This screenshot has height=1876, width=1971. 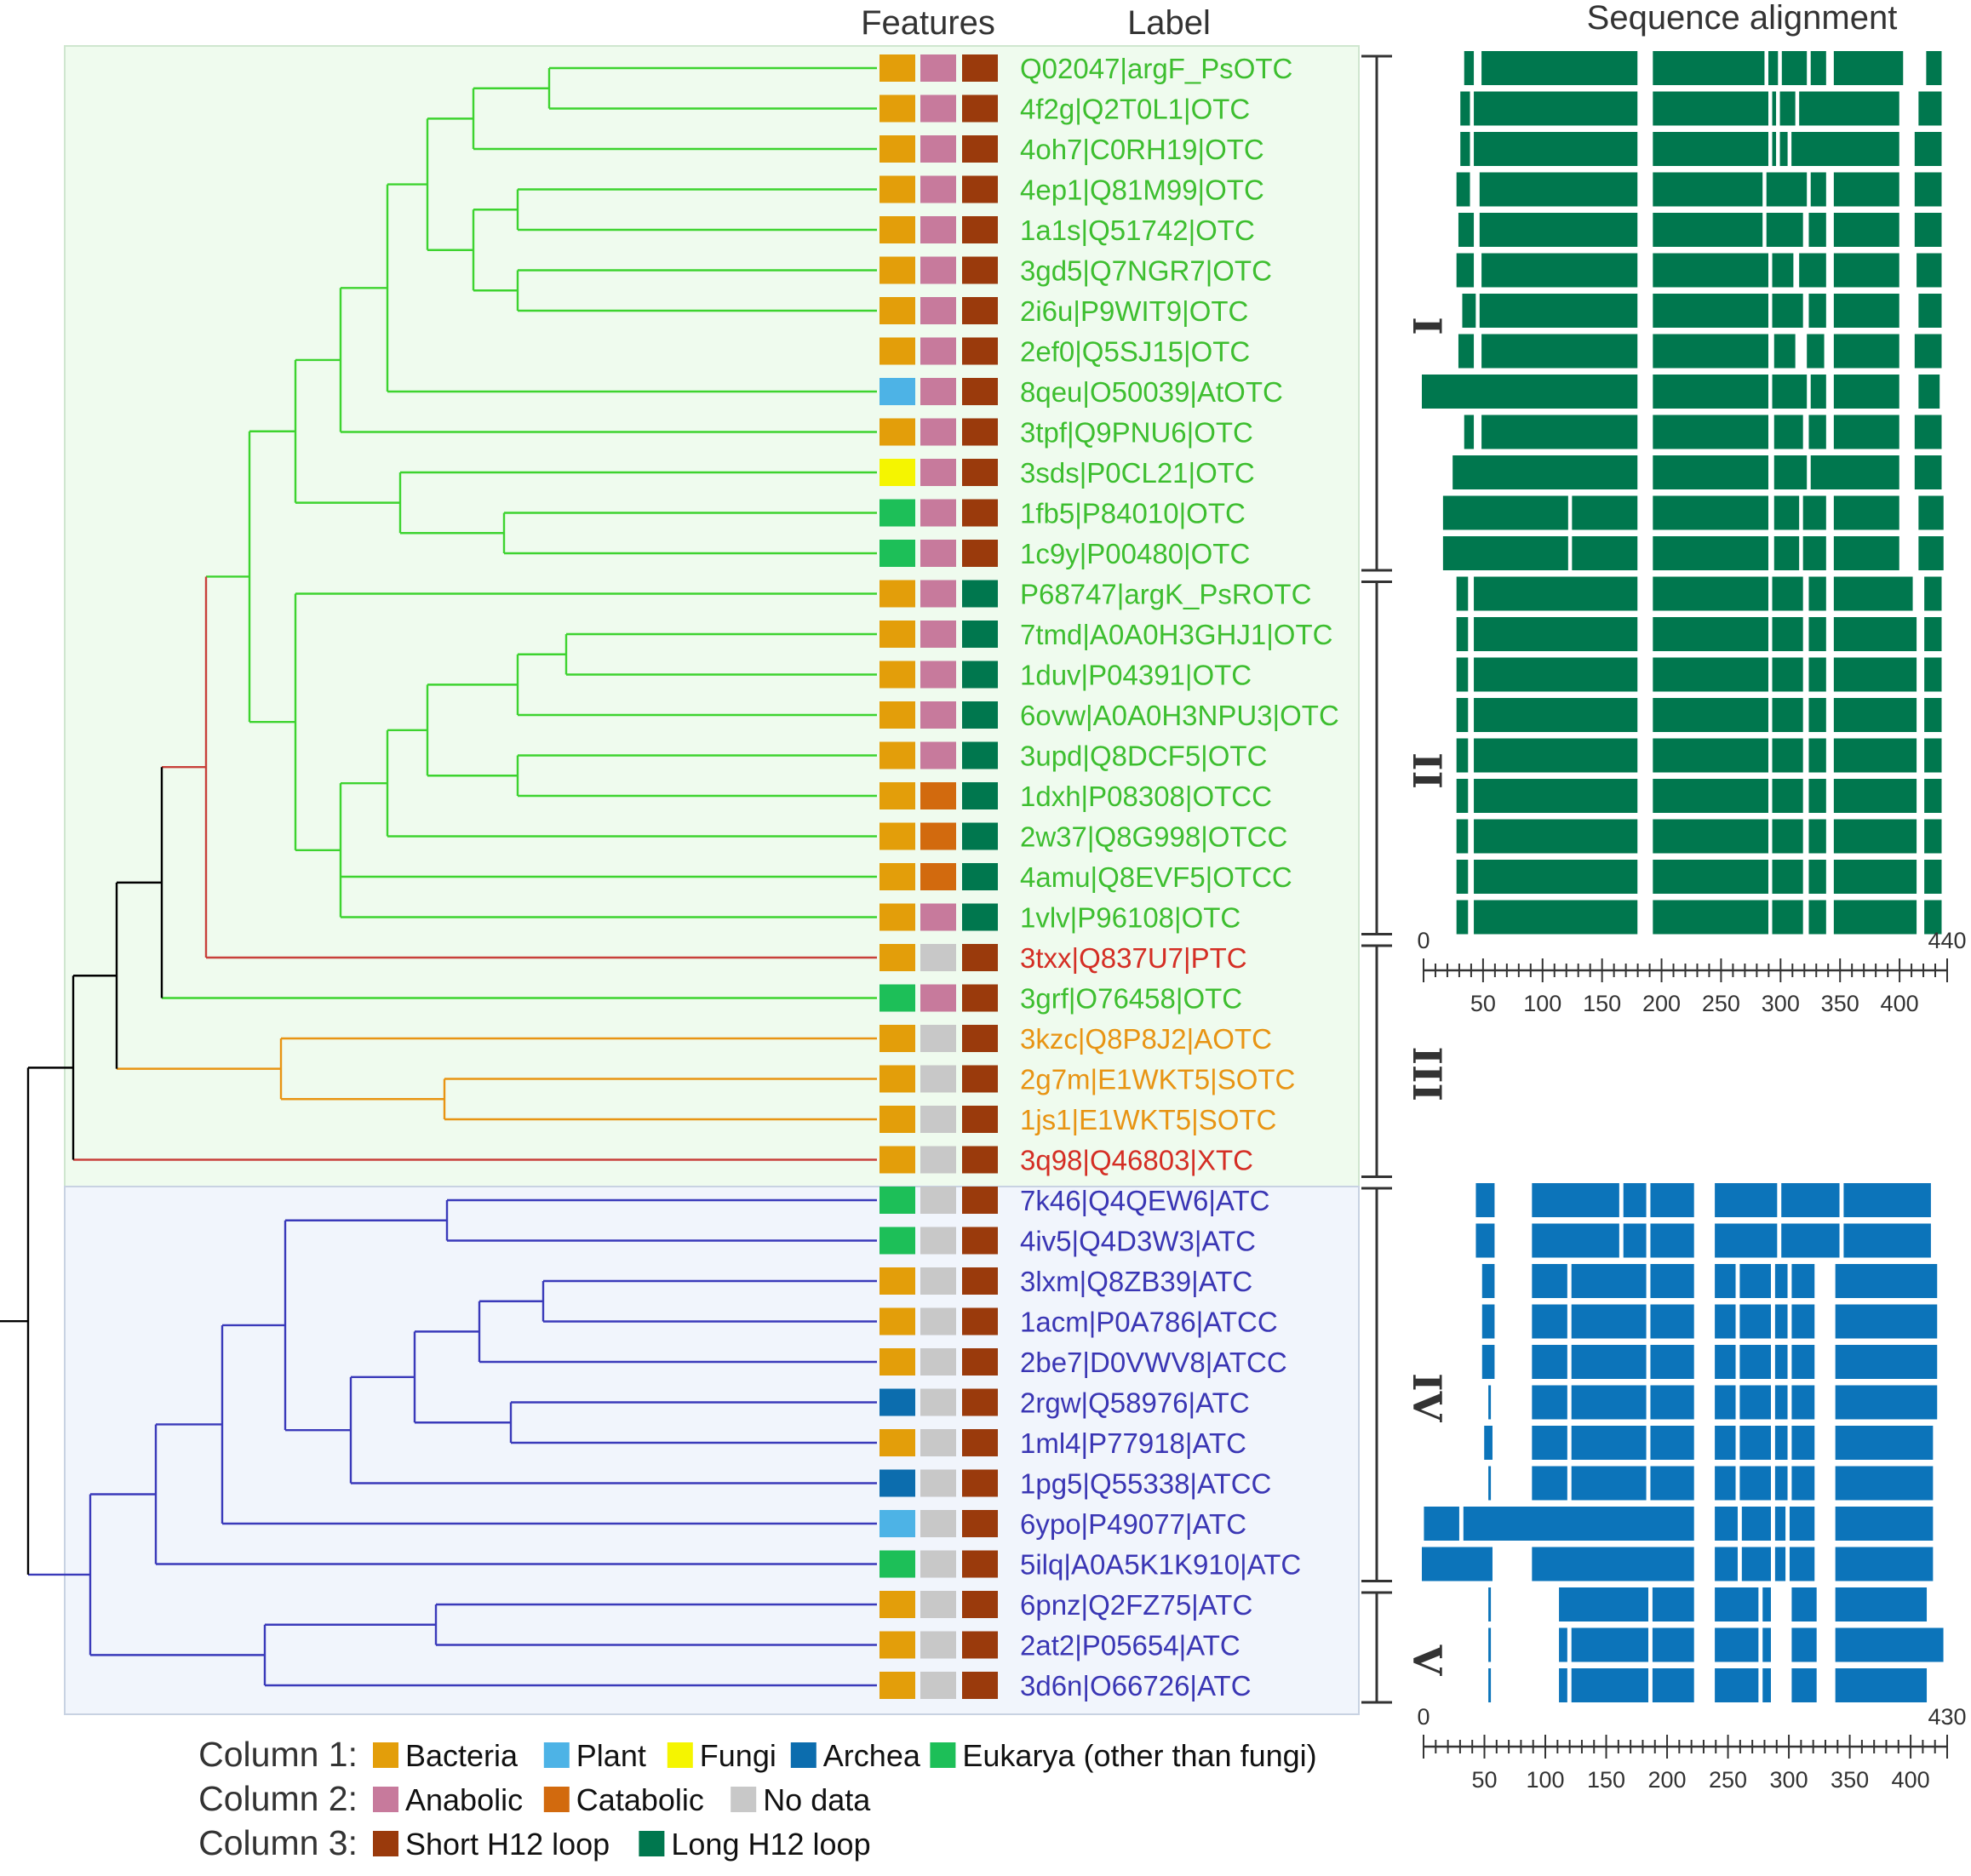 I want to click on legend-item-label: Plant, so click(x=611, y=1755).